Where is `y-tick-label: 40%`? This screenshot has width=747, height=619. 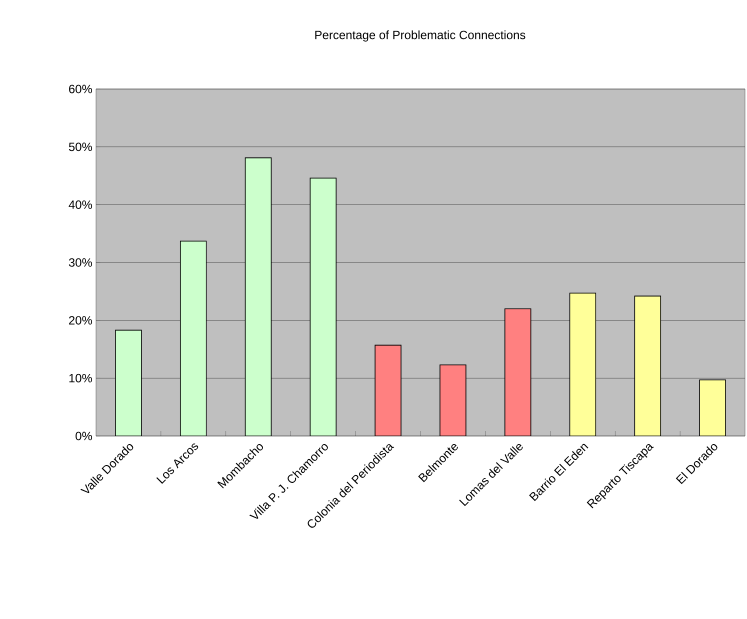 y-tick-label: 40% is located at coordinates (80, 204).